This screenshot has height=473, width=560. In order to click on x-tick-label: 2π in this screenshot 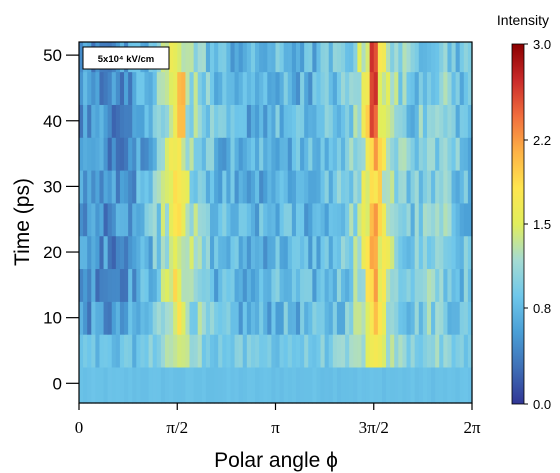, I will do `click(472, 427)`.